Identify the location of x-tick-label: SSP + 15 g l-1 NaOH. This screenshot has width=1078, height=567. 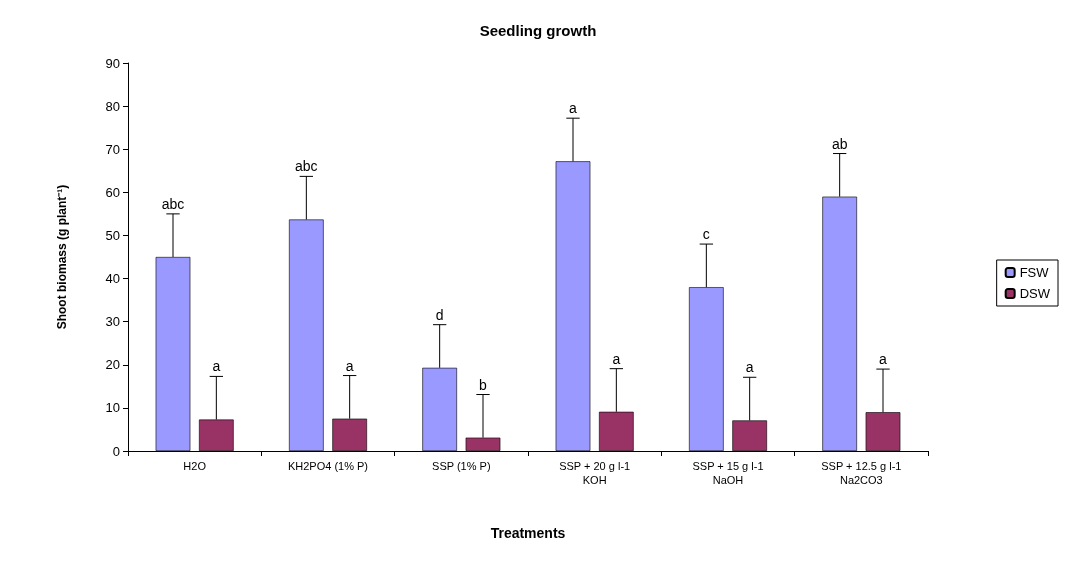
(728, 473).